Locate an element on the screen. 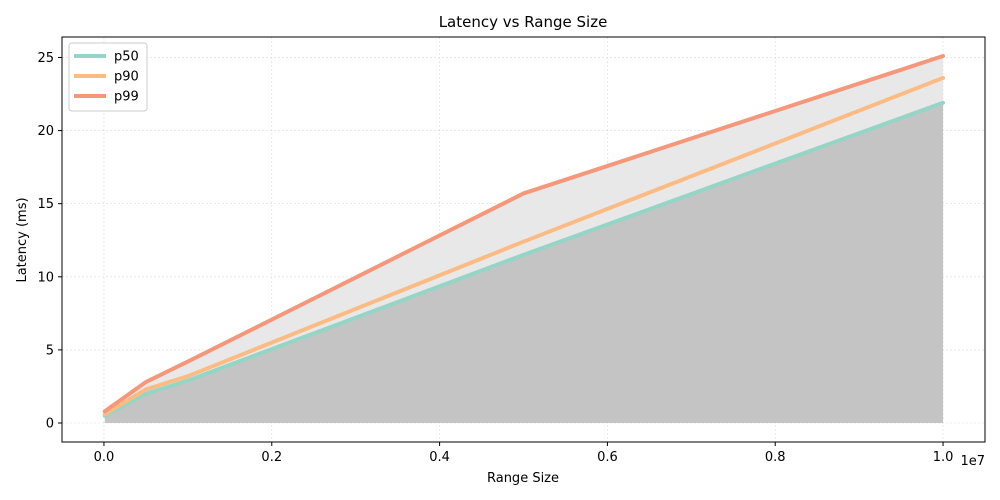  y-tick-label: 20 is located at coordinates (45, 131).